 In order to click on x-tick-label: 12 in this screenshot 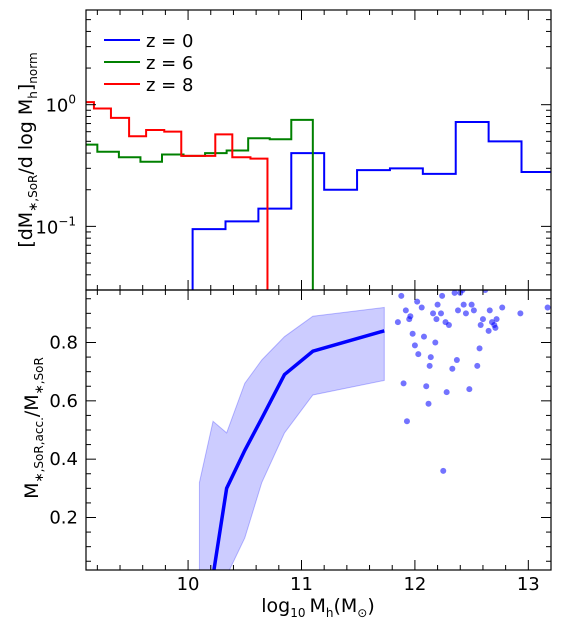, I will do `click(414, 584)`.